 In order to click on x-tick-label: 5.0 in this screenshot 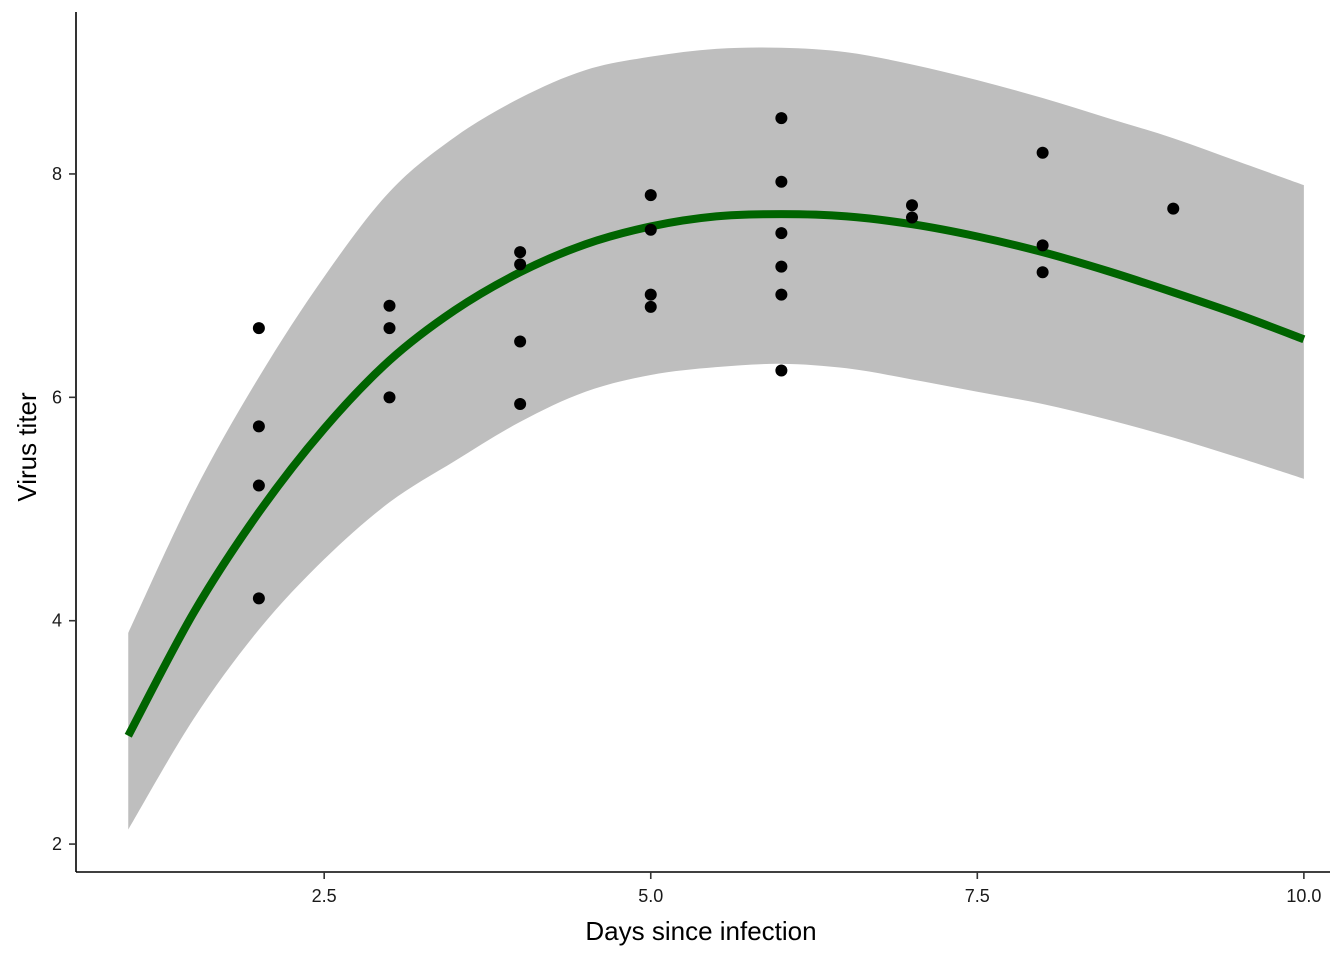, I will do `click(650, 896)`.